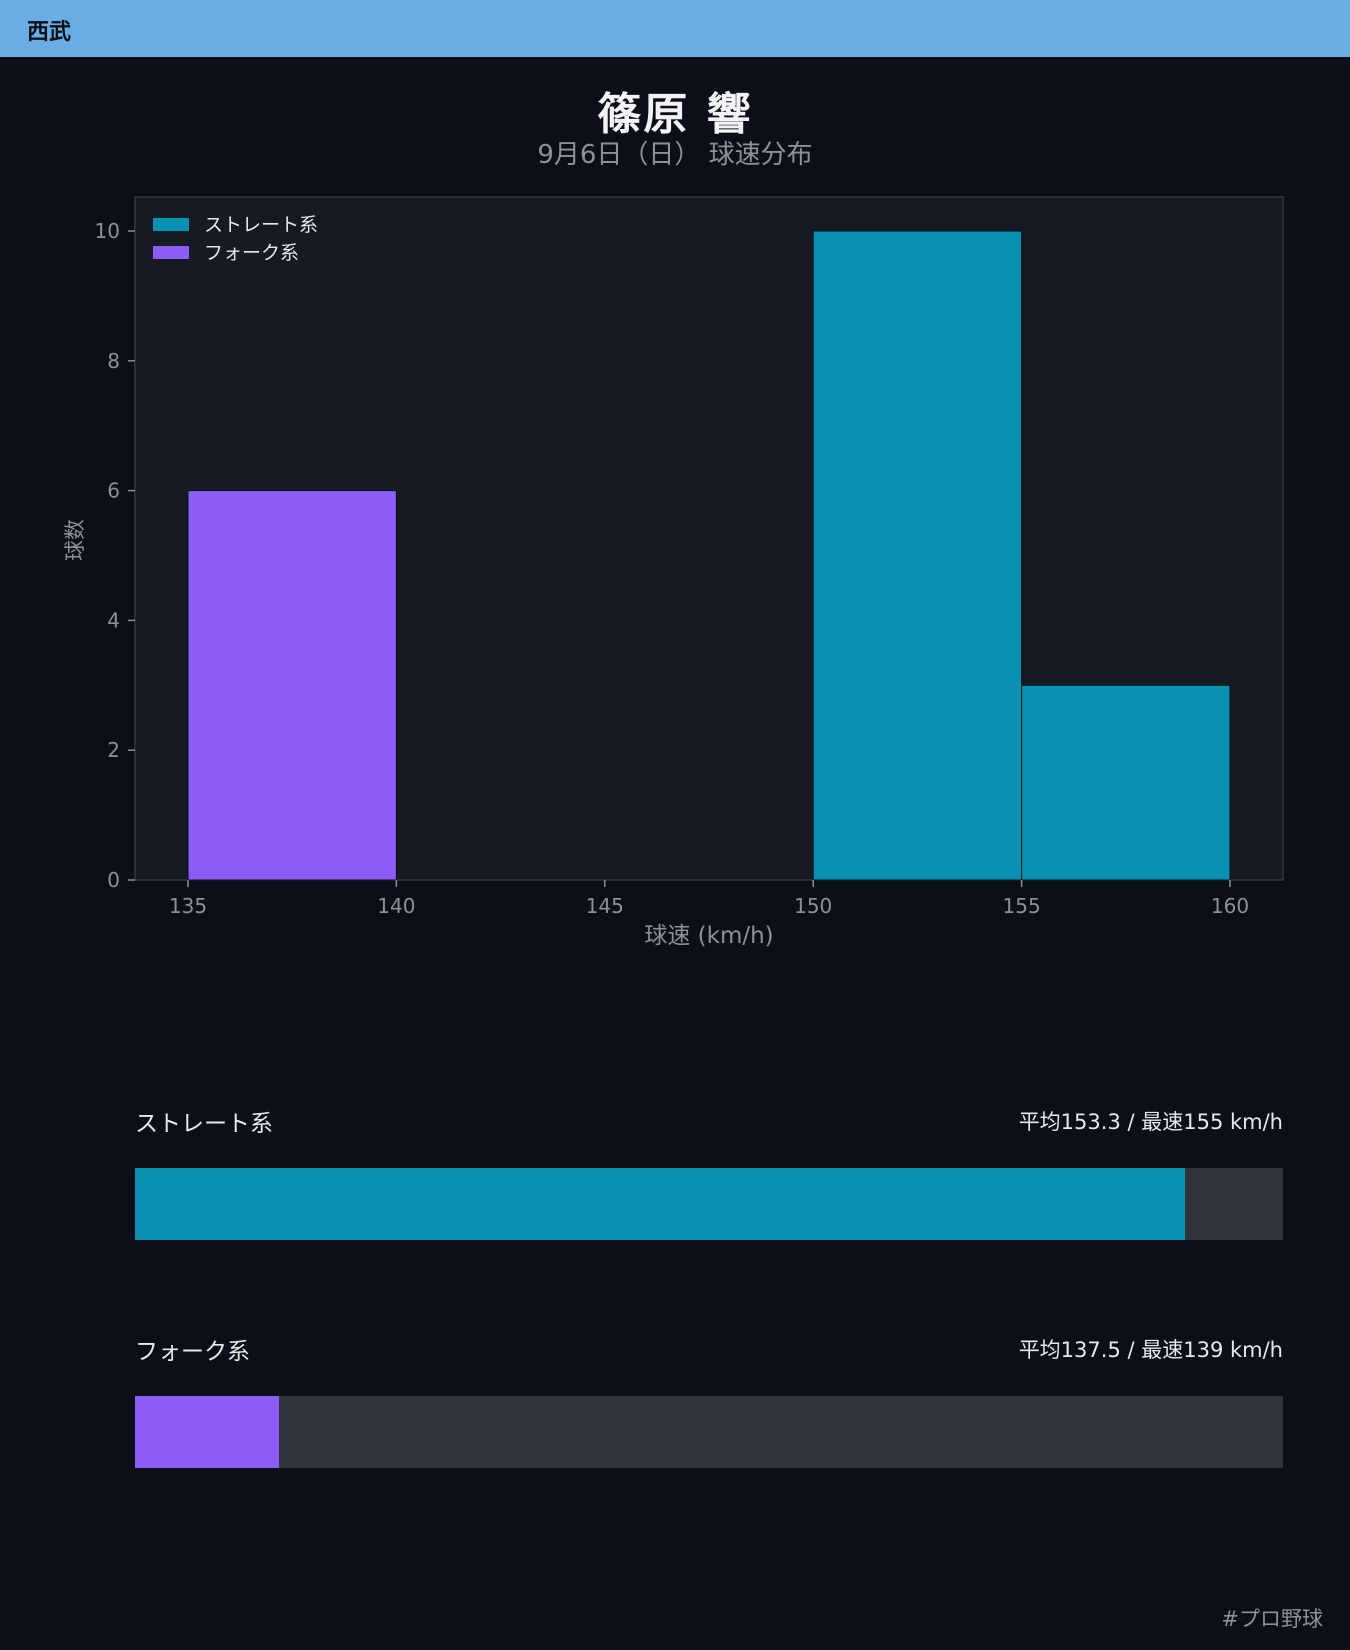  Describe the element at coordinates (107, 231) in the screenshot. I see `y-tick-label: 10` at that location.